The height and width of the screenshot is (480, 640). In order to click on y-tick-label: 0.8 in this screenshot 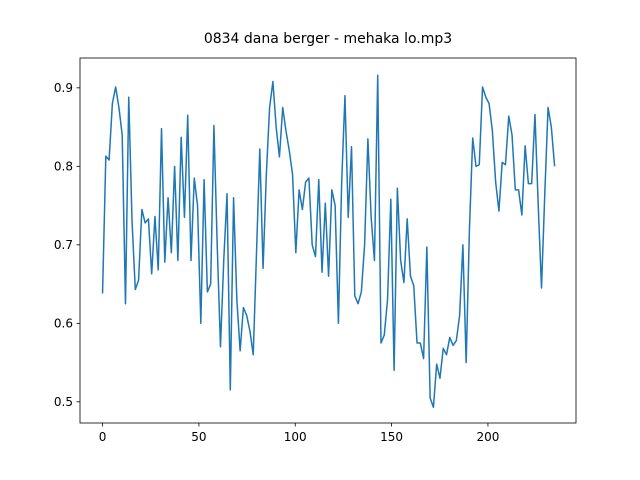, I will do `click(63, 166)`.